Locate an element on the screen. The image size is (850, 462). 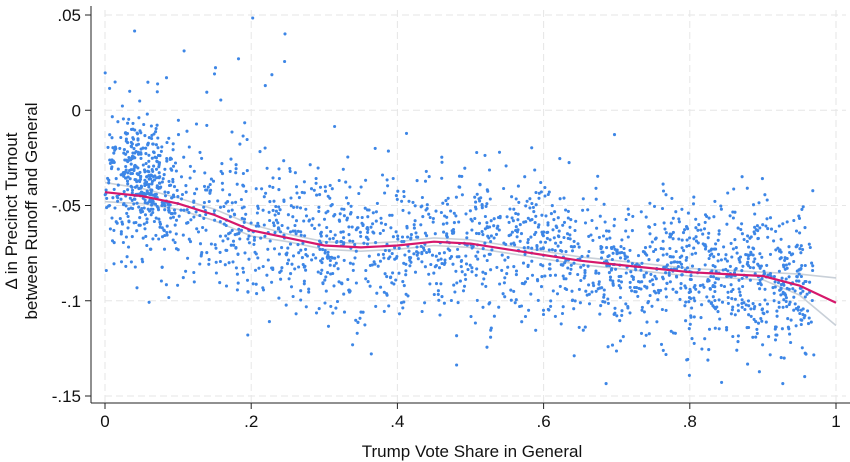
x-tick-label: .6 is located at coordinates (544, 421).